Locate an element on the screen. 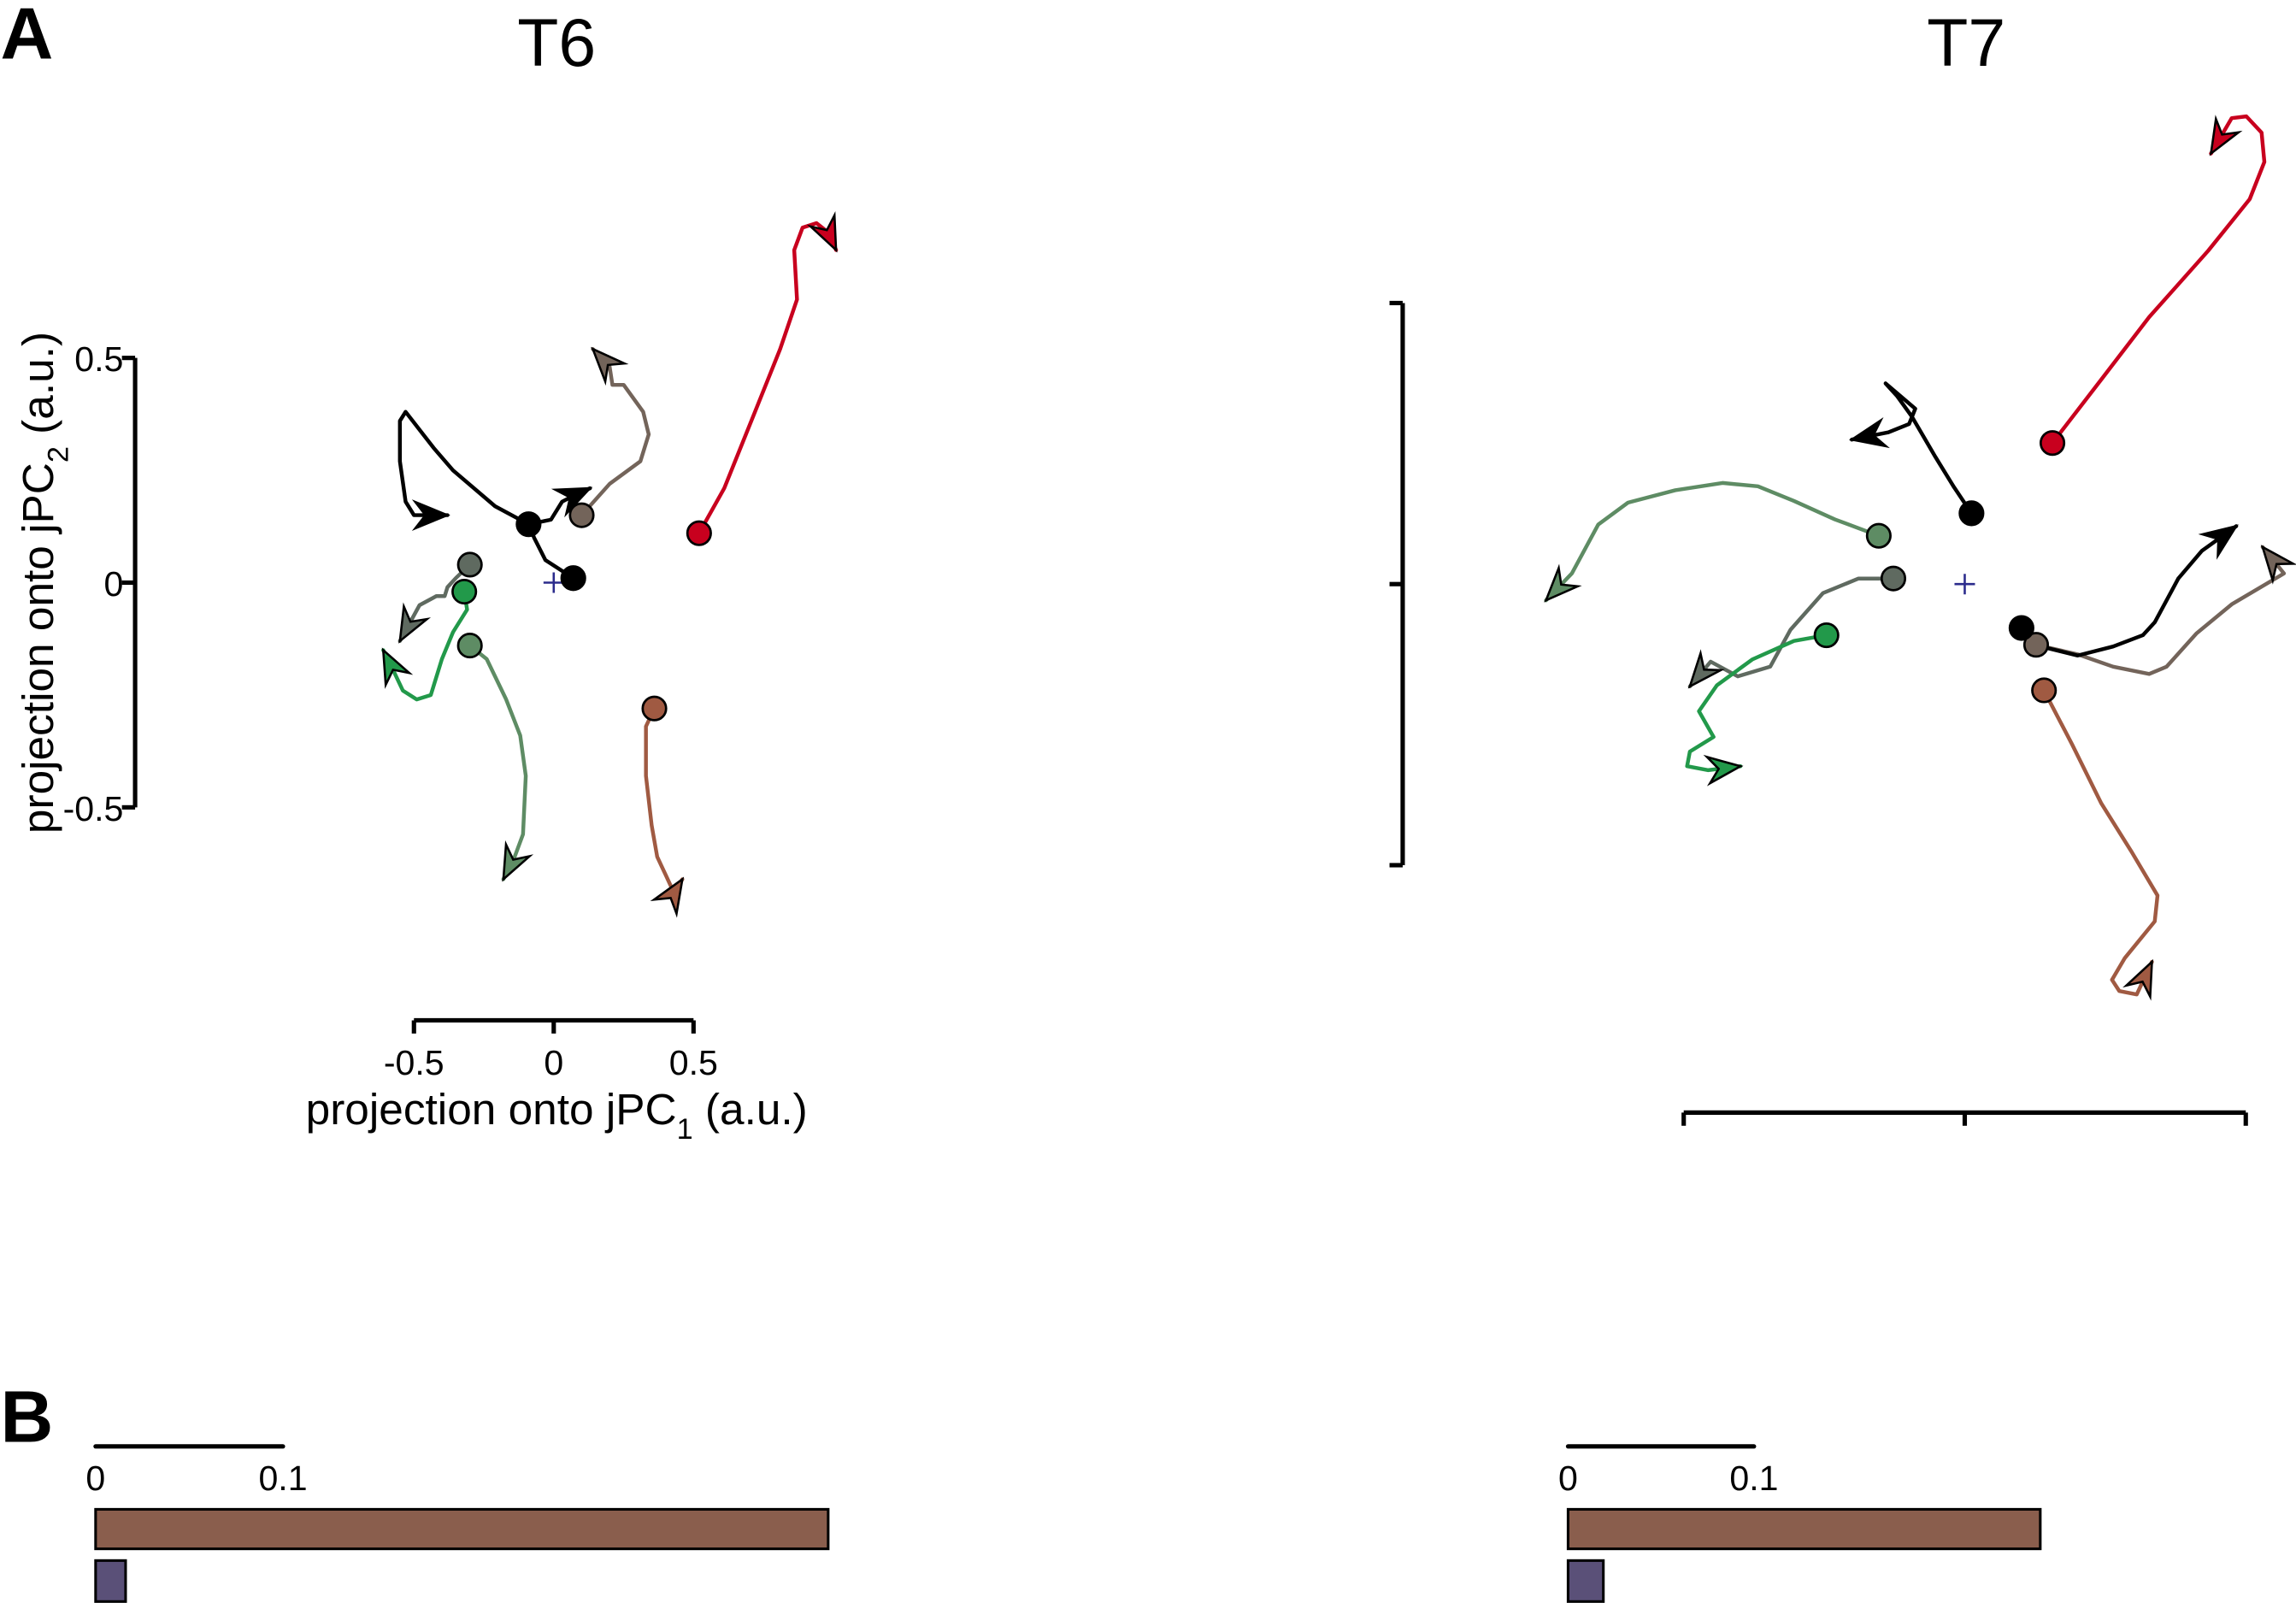  panel-label-b: B is located at coordinates (28, 1417).